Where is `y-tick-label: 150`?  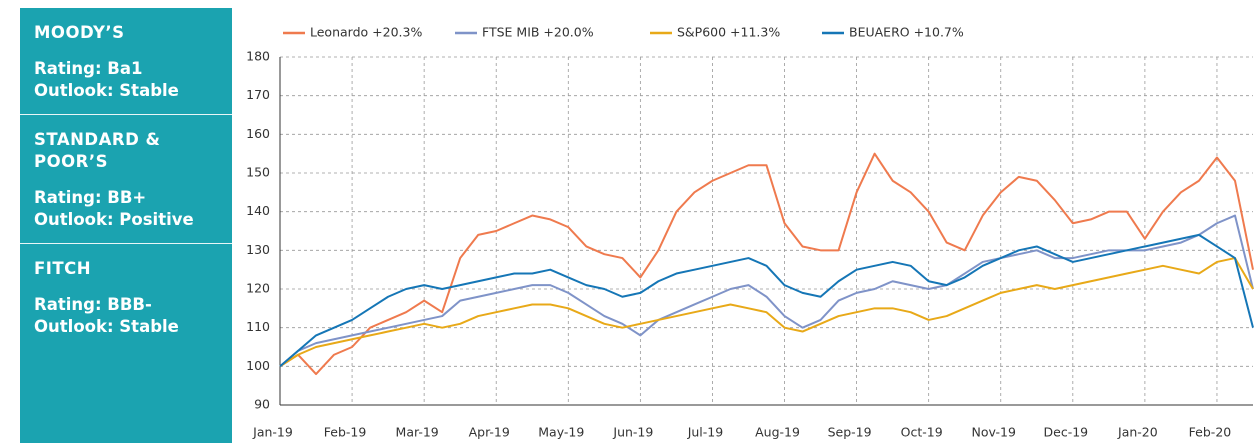
y-tick-label: 150 is located at coordinates (258, 172).